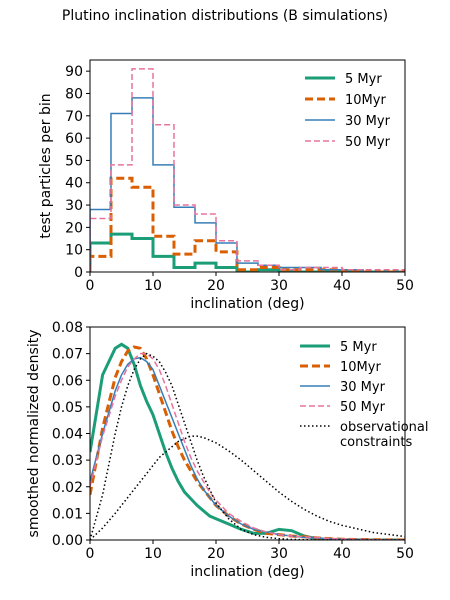 This screenshot has height=600, width=450. I want to click on legend-label-5: observational constraints, so click(384, 435).